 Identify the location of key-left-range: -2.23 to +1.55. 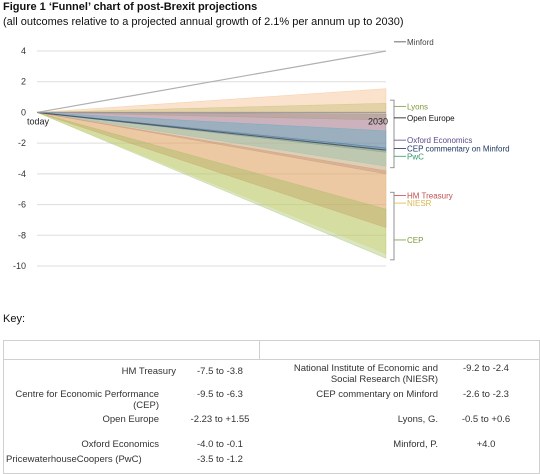
(220, 419).